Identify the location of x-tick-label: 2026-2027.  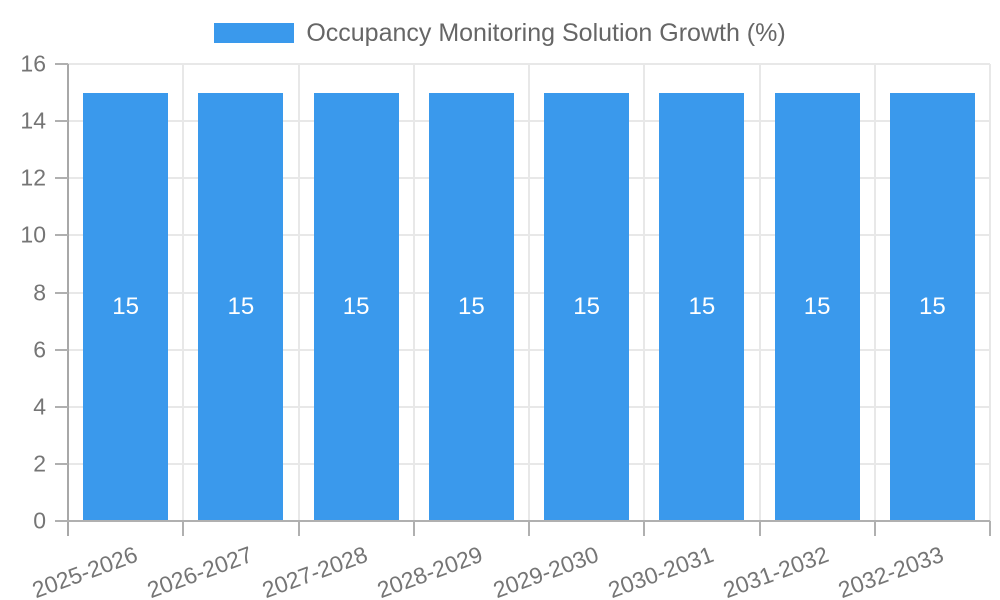
(199, 570).